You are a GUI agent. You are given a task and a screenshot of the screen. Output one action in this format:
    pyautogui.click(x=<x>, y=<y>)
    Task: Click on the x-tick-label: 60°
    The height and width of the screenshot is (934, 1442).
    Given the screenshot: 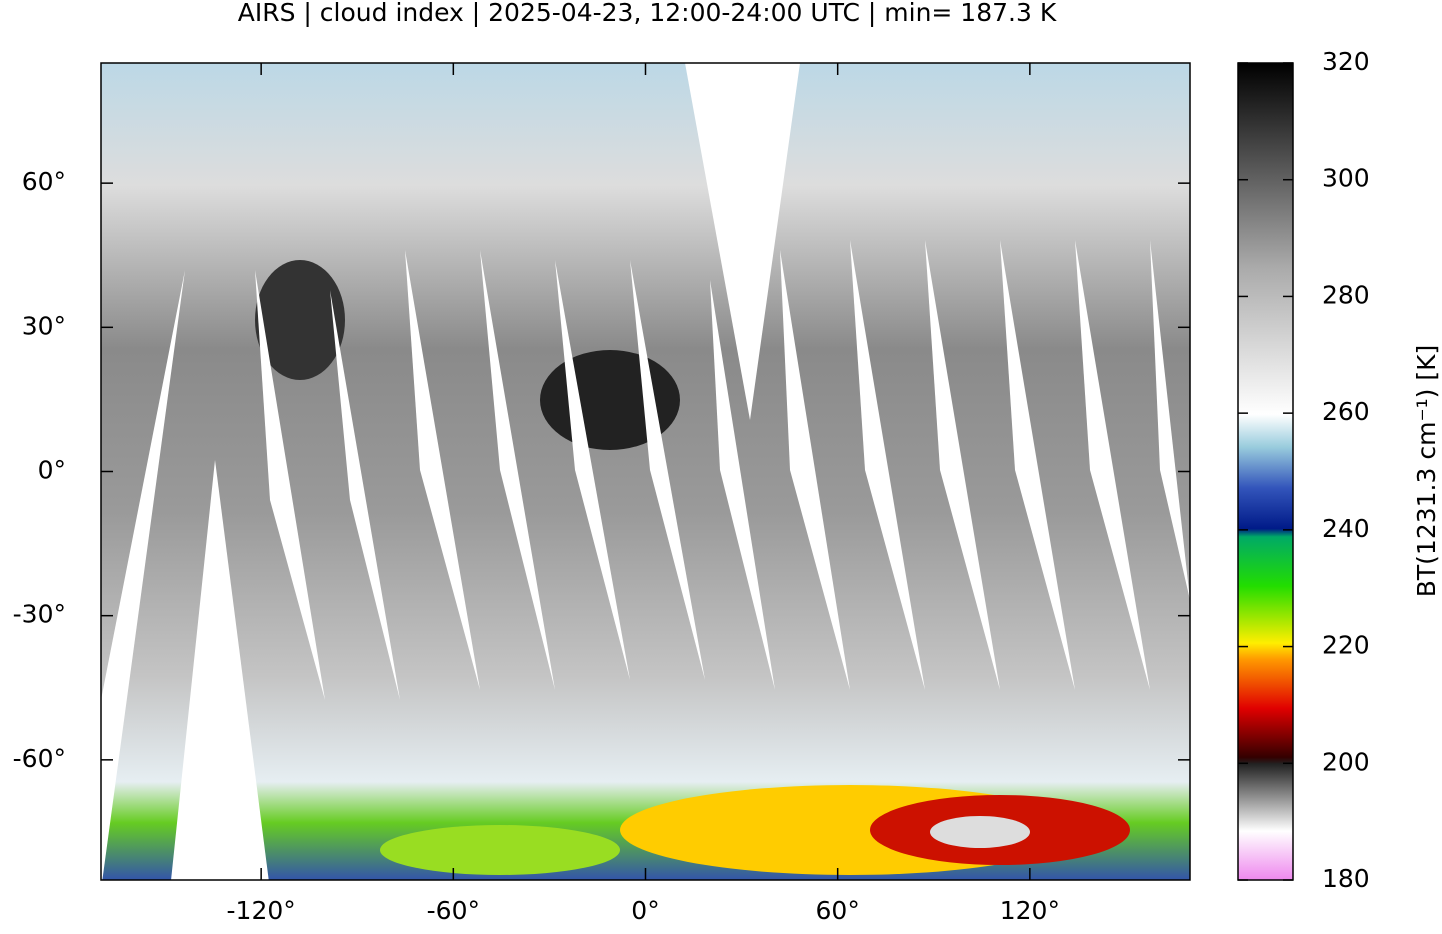 What is the action you would take?
    pyautogui.click(x=838, y=910)
    